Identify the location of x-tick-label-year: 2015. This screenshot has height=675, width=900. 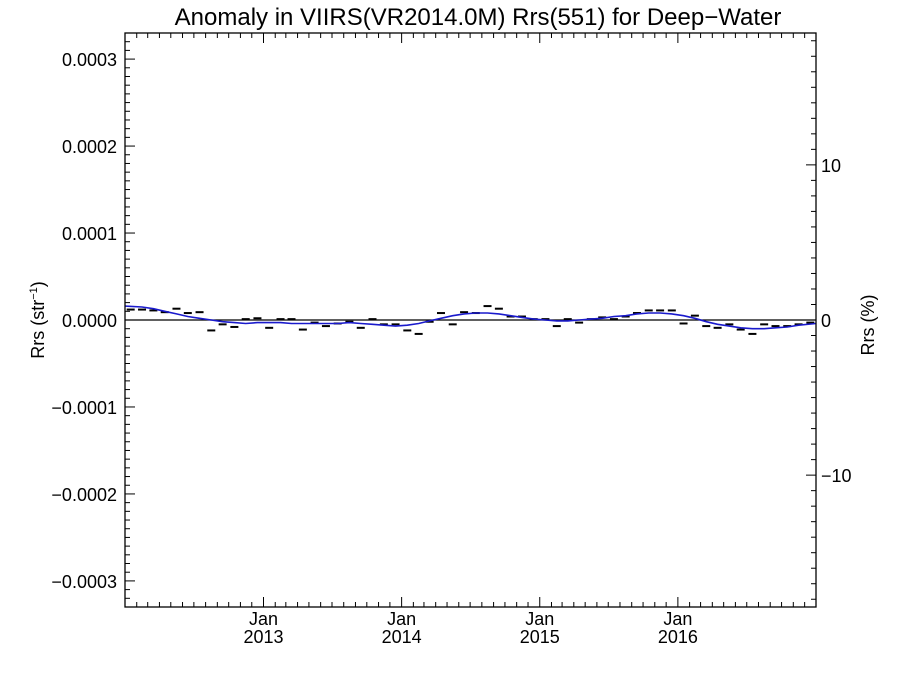
(540, 637).